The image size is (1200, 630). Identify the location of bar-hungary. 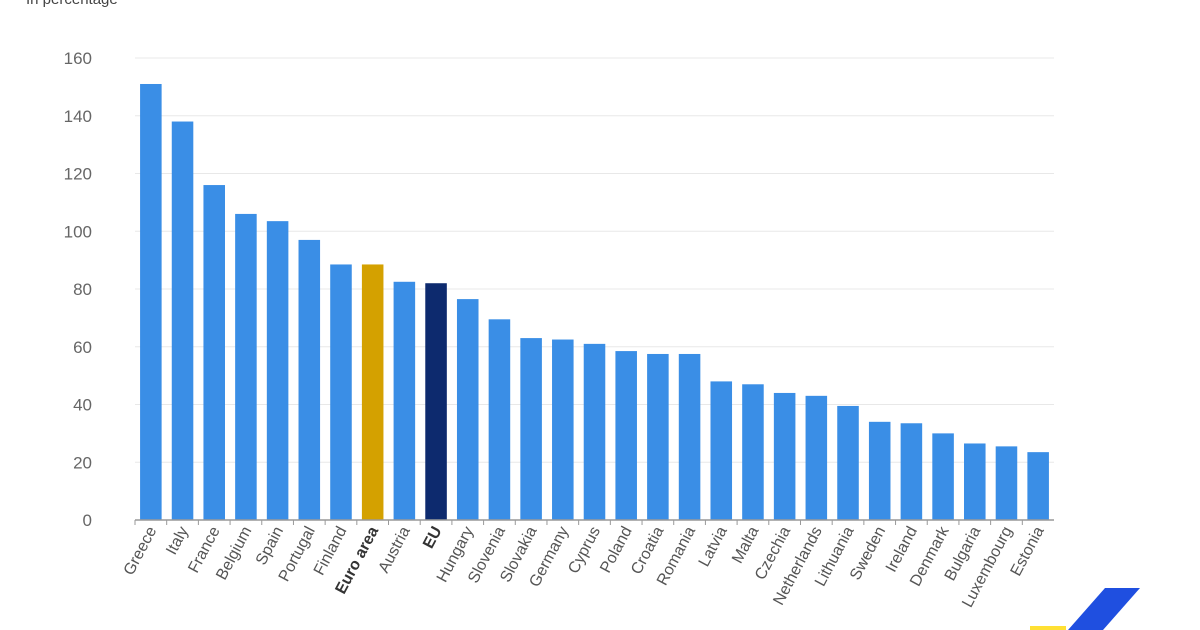
(467, 409).